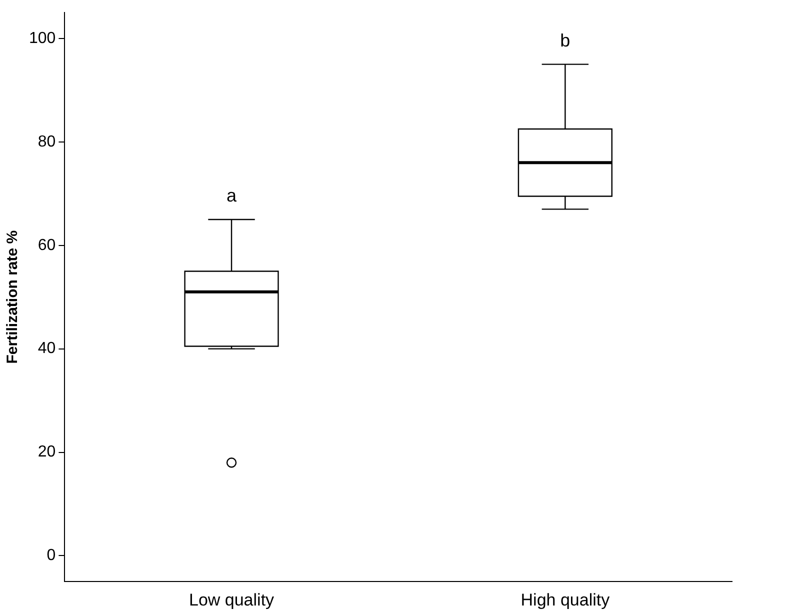  What do you see at coordinates (47, 349) in the screenshot?
I see `y-tick-label: 40` at bounding box center [47, 349].